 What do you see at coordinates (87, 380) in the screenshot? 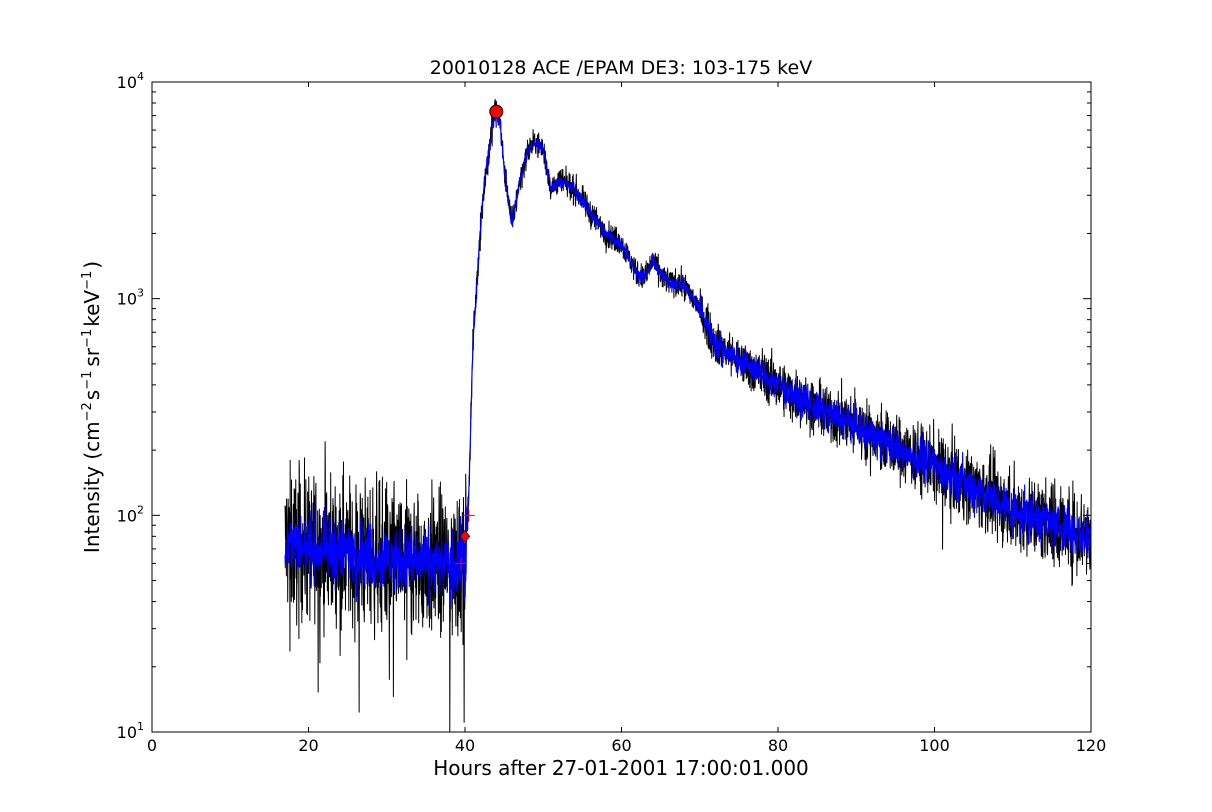
I see `y-axis-label-exp2: −1` at bounding box center [87, 380].